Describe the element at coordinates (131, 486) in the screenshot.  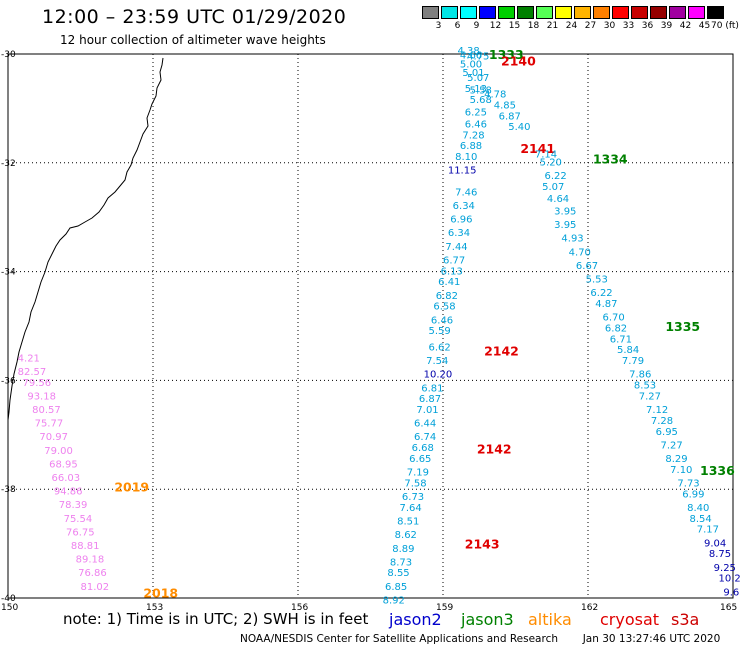
I see `pass-number-label: 2019` at that location.